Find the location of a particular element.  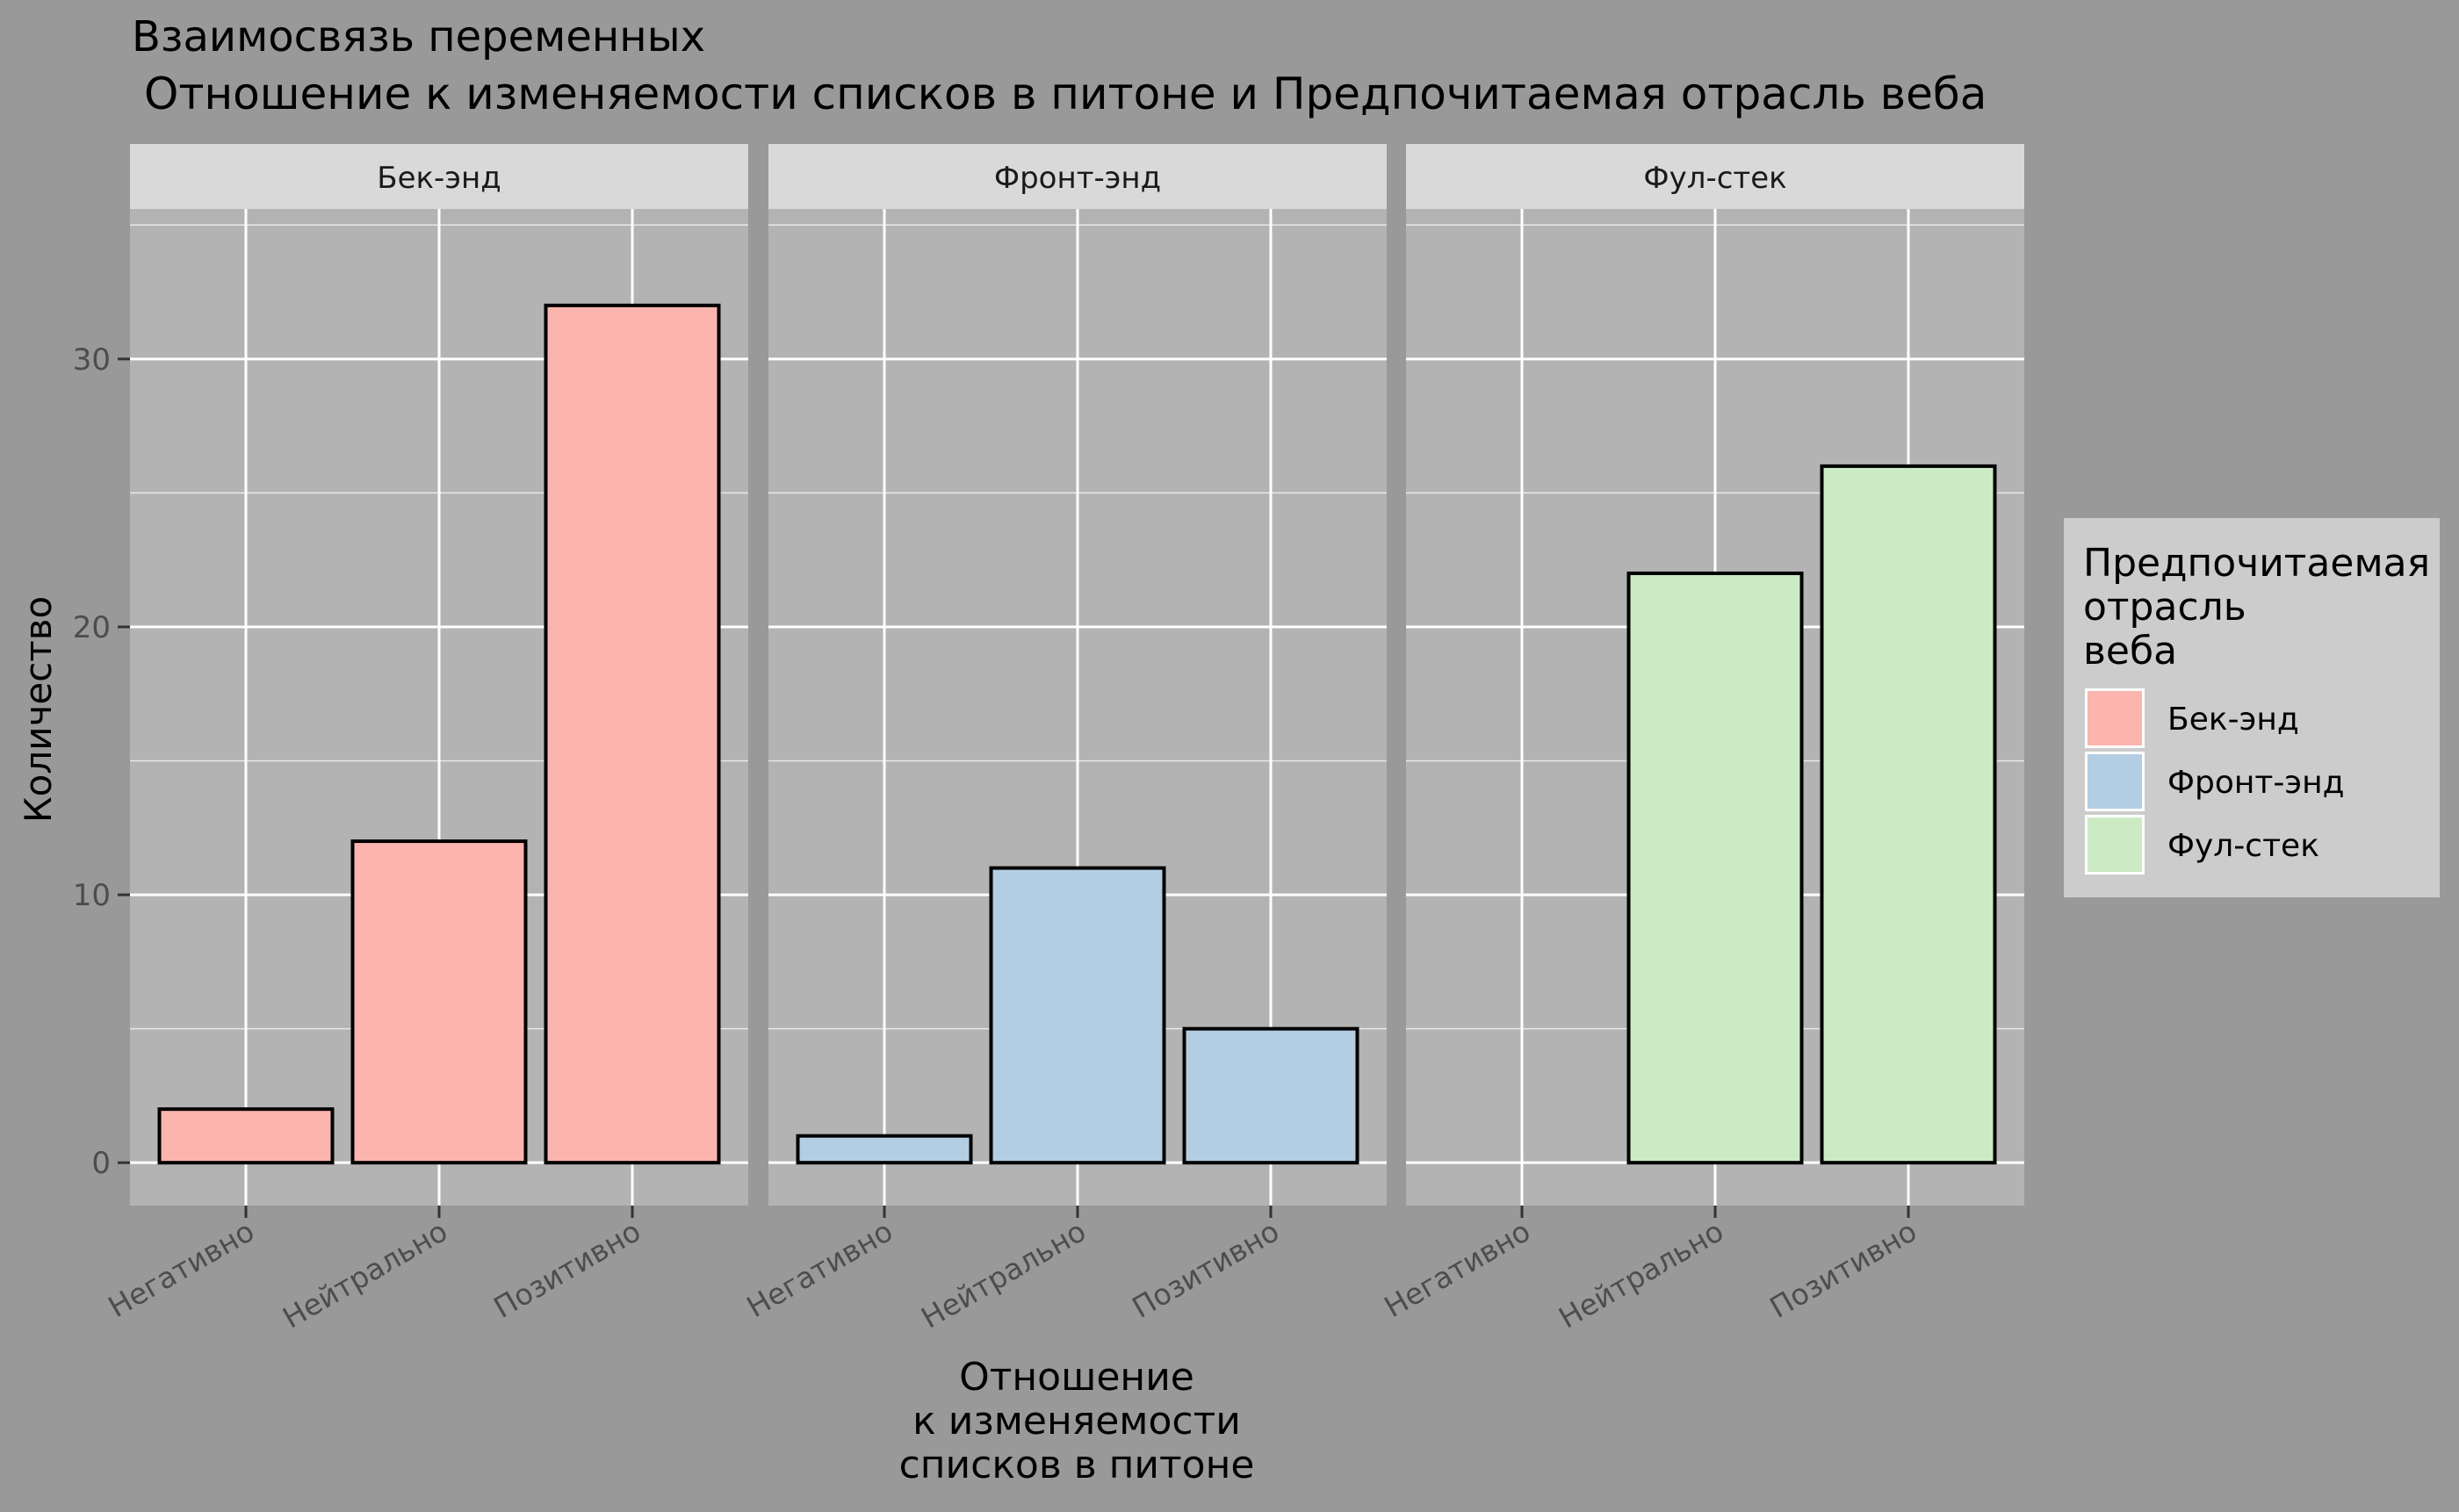

x-axis-label-line: списков в питоне is located at coordinates (1077, 1465).